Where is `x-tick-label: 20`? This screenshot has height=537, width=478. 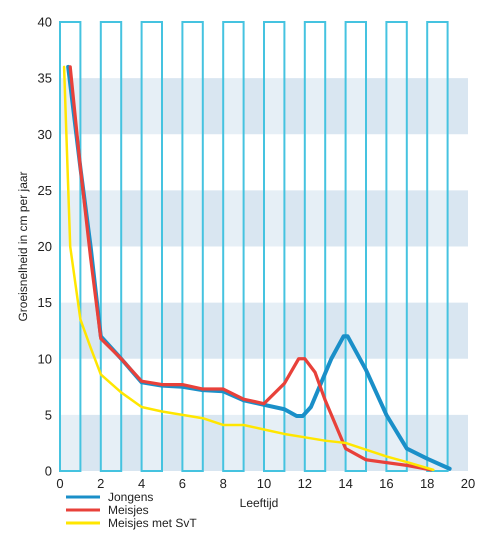
x-tick-label: 20 is located at coordinates (468, 483).